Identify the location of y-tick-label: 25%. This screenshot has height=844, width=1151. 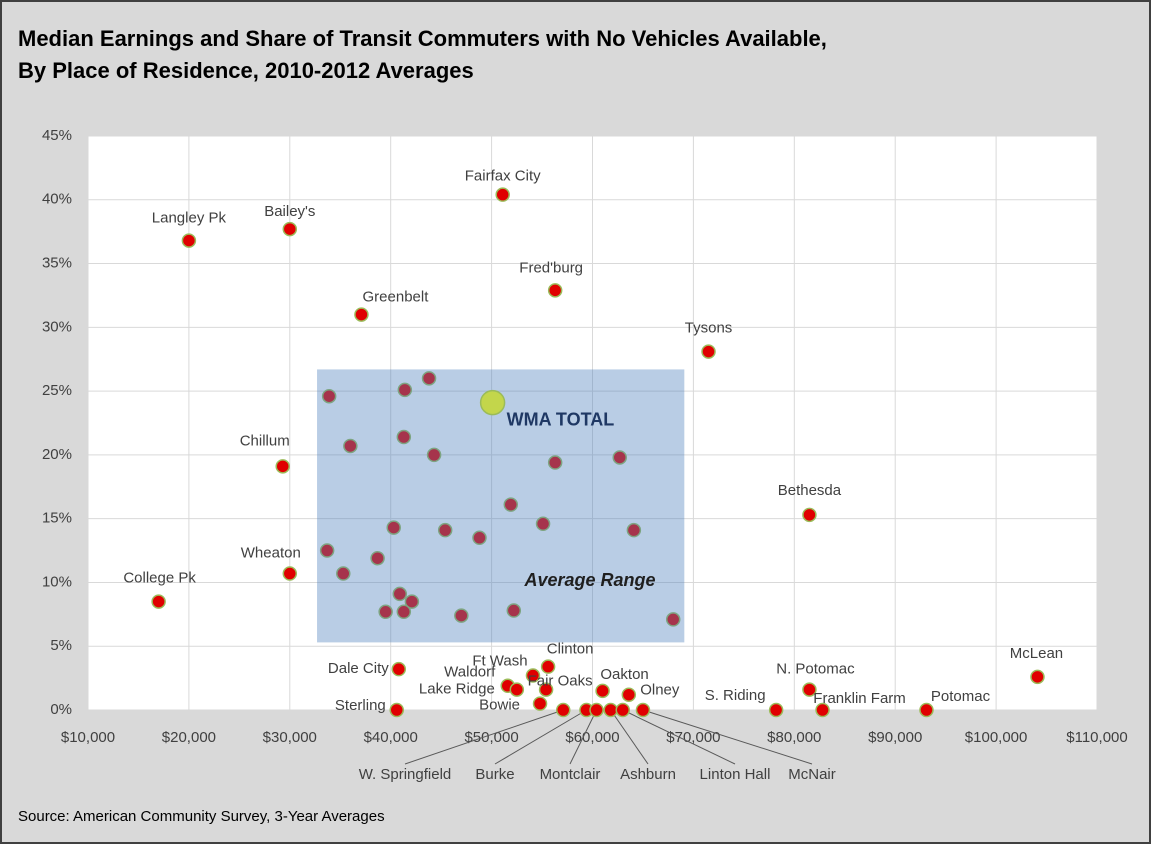
(57, 390).